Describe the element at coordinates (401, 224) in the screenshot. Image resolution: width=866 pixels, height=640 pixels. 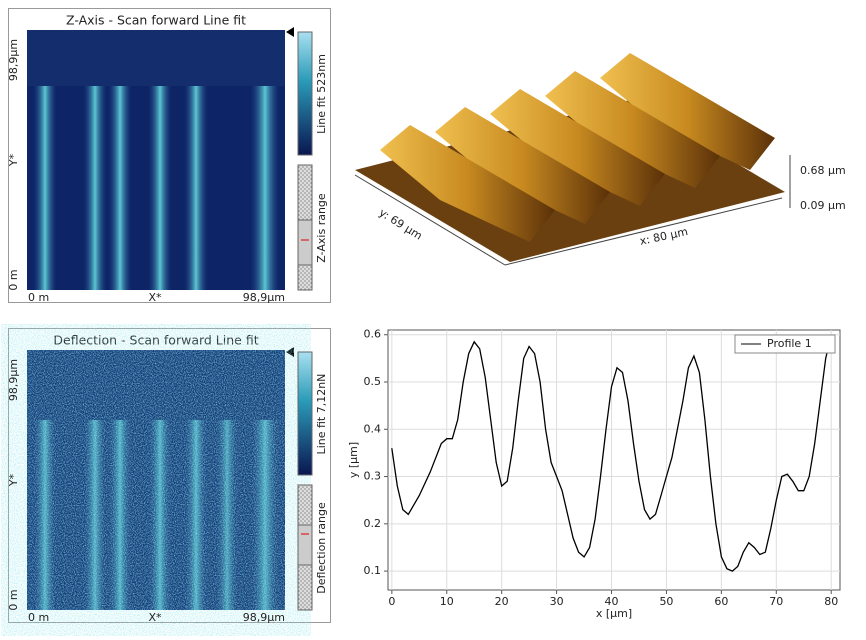
I see `y-label: y: 69 µm` at that location.